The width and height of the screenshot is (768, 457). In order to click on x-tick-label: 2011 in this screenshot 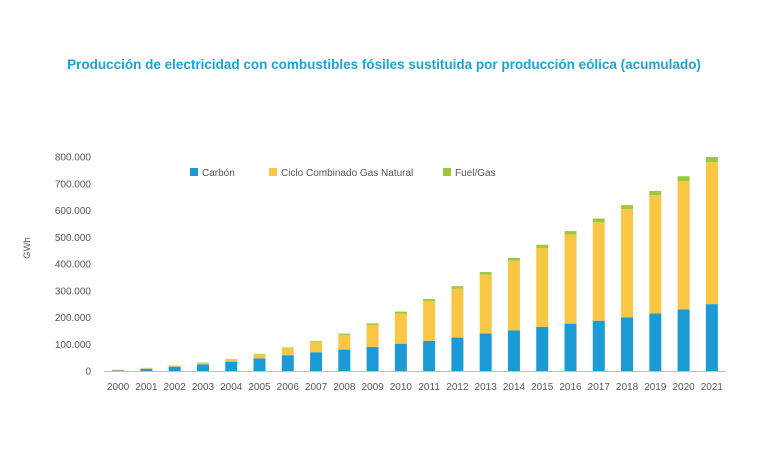, I will do `click(429, 387)`.